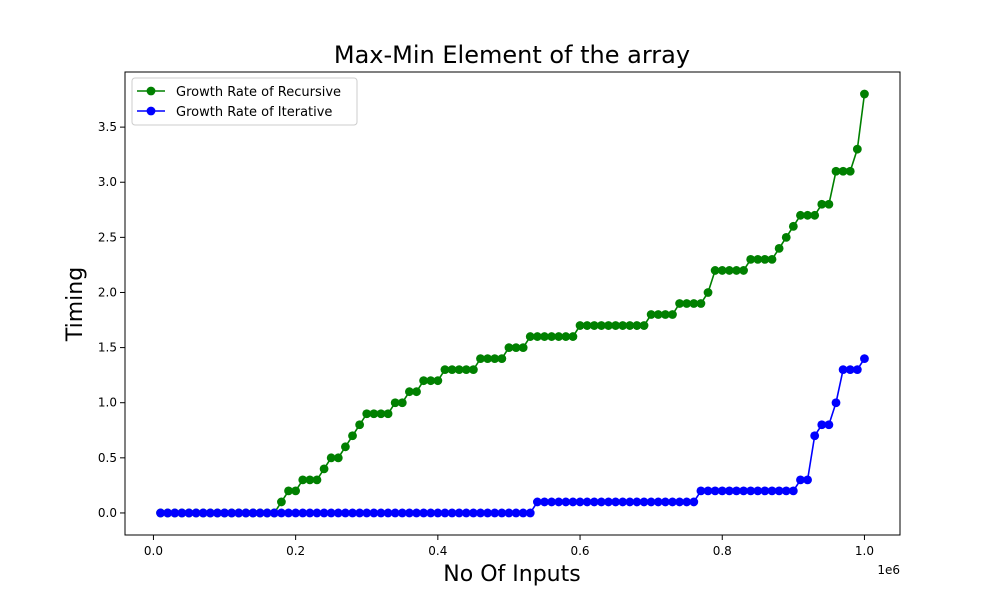  I want to click on x-axis-label: No Of Inputs, so click(511, 574).